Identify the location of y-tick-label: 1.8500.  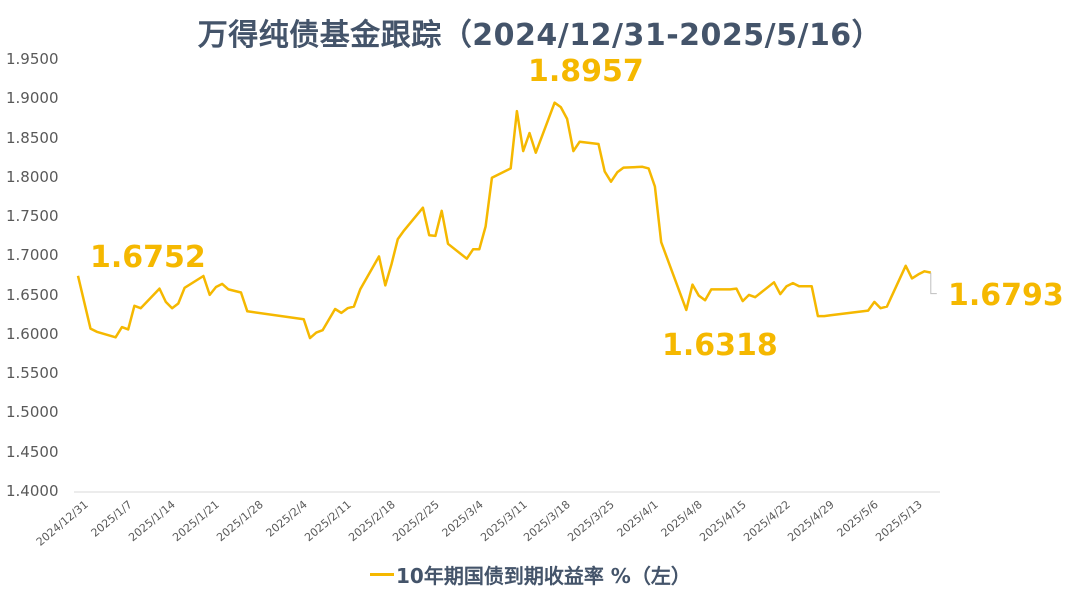
(32, 137).